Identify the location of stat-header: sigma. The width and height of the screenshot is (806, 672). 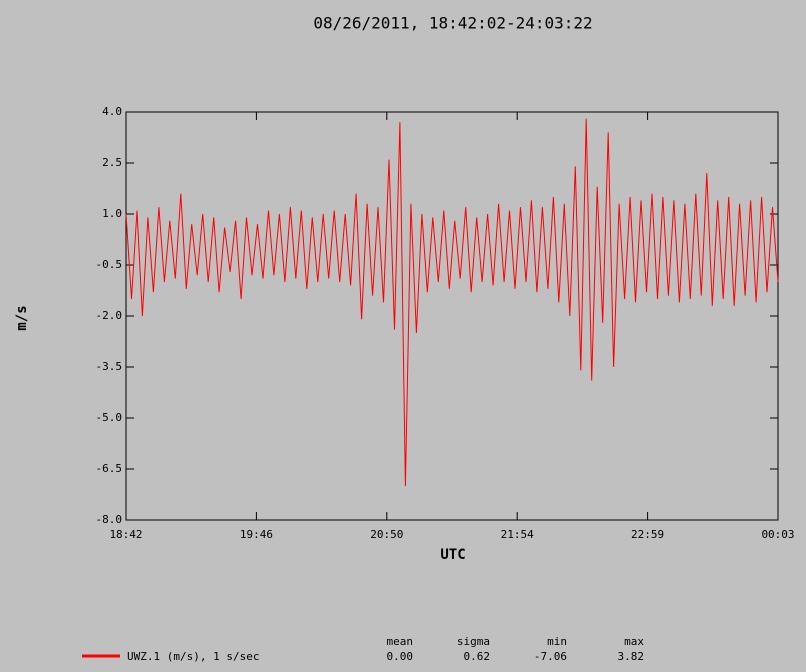
(473, 641).